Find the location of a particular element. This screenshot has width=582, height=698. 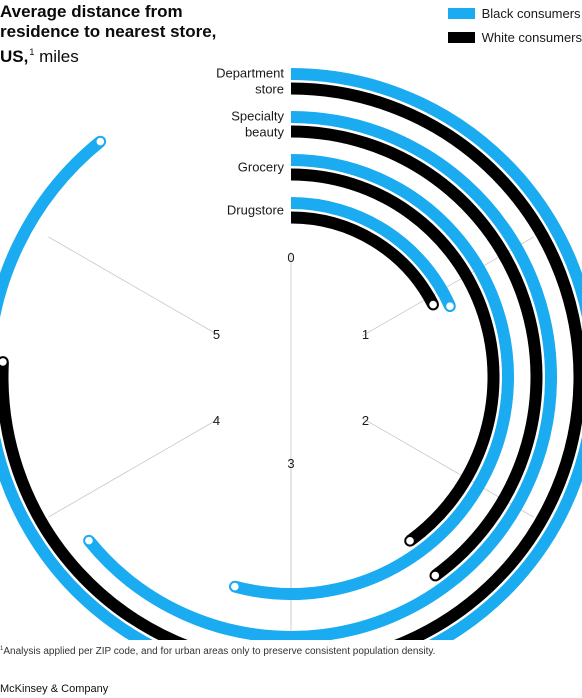

category-label-line: beauty is located at coordinates (265, 131).